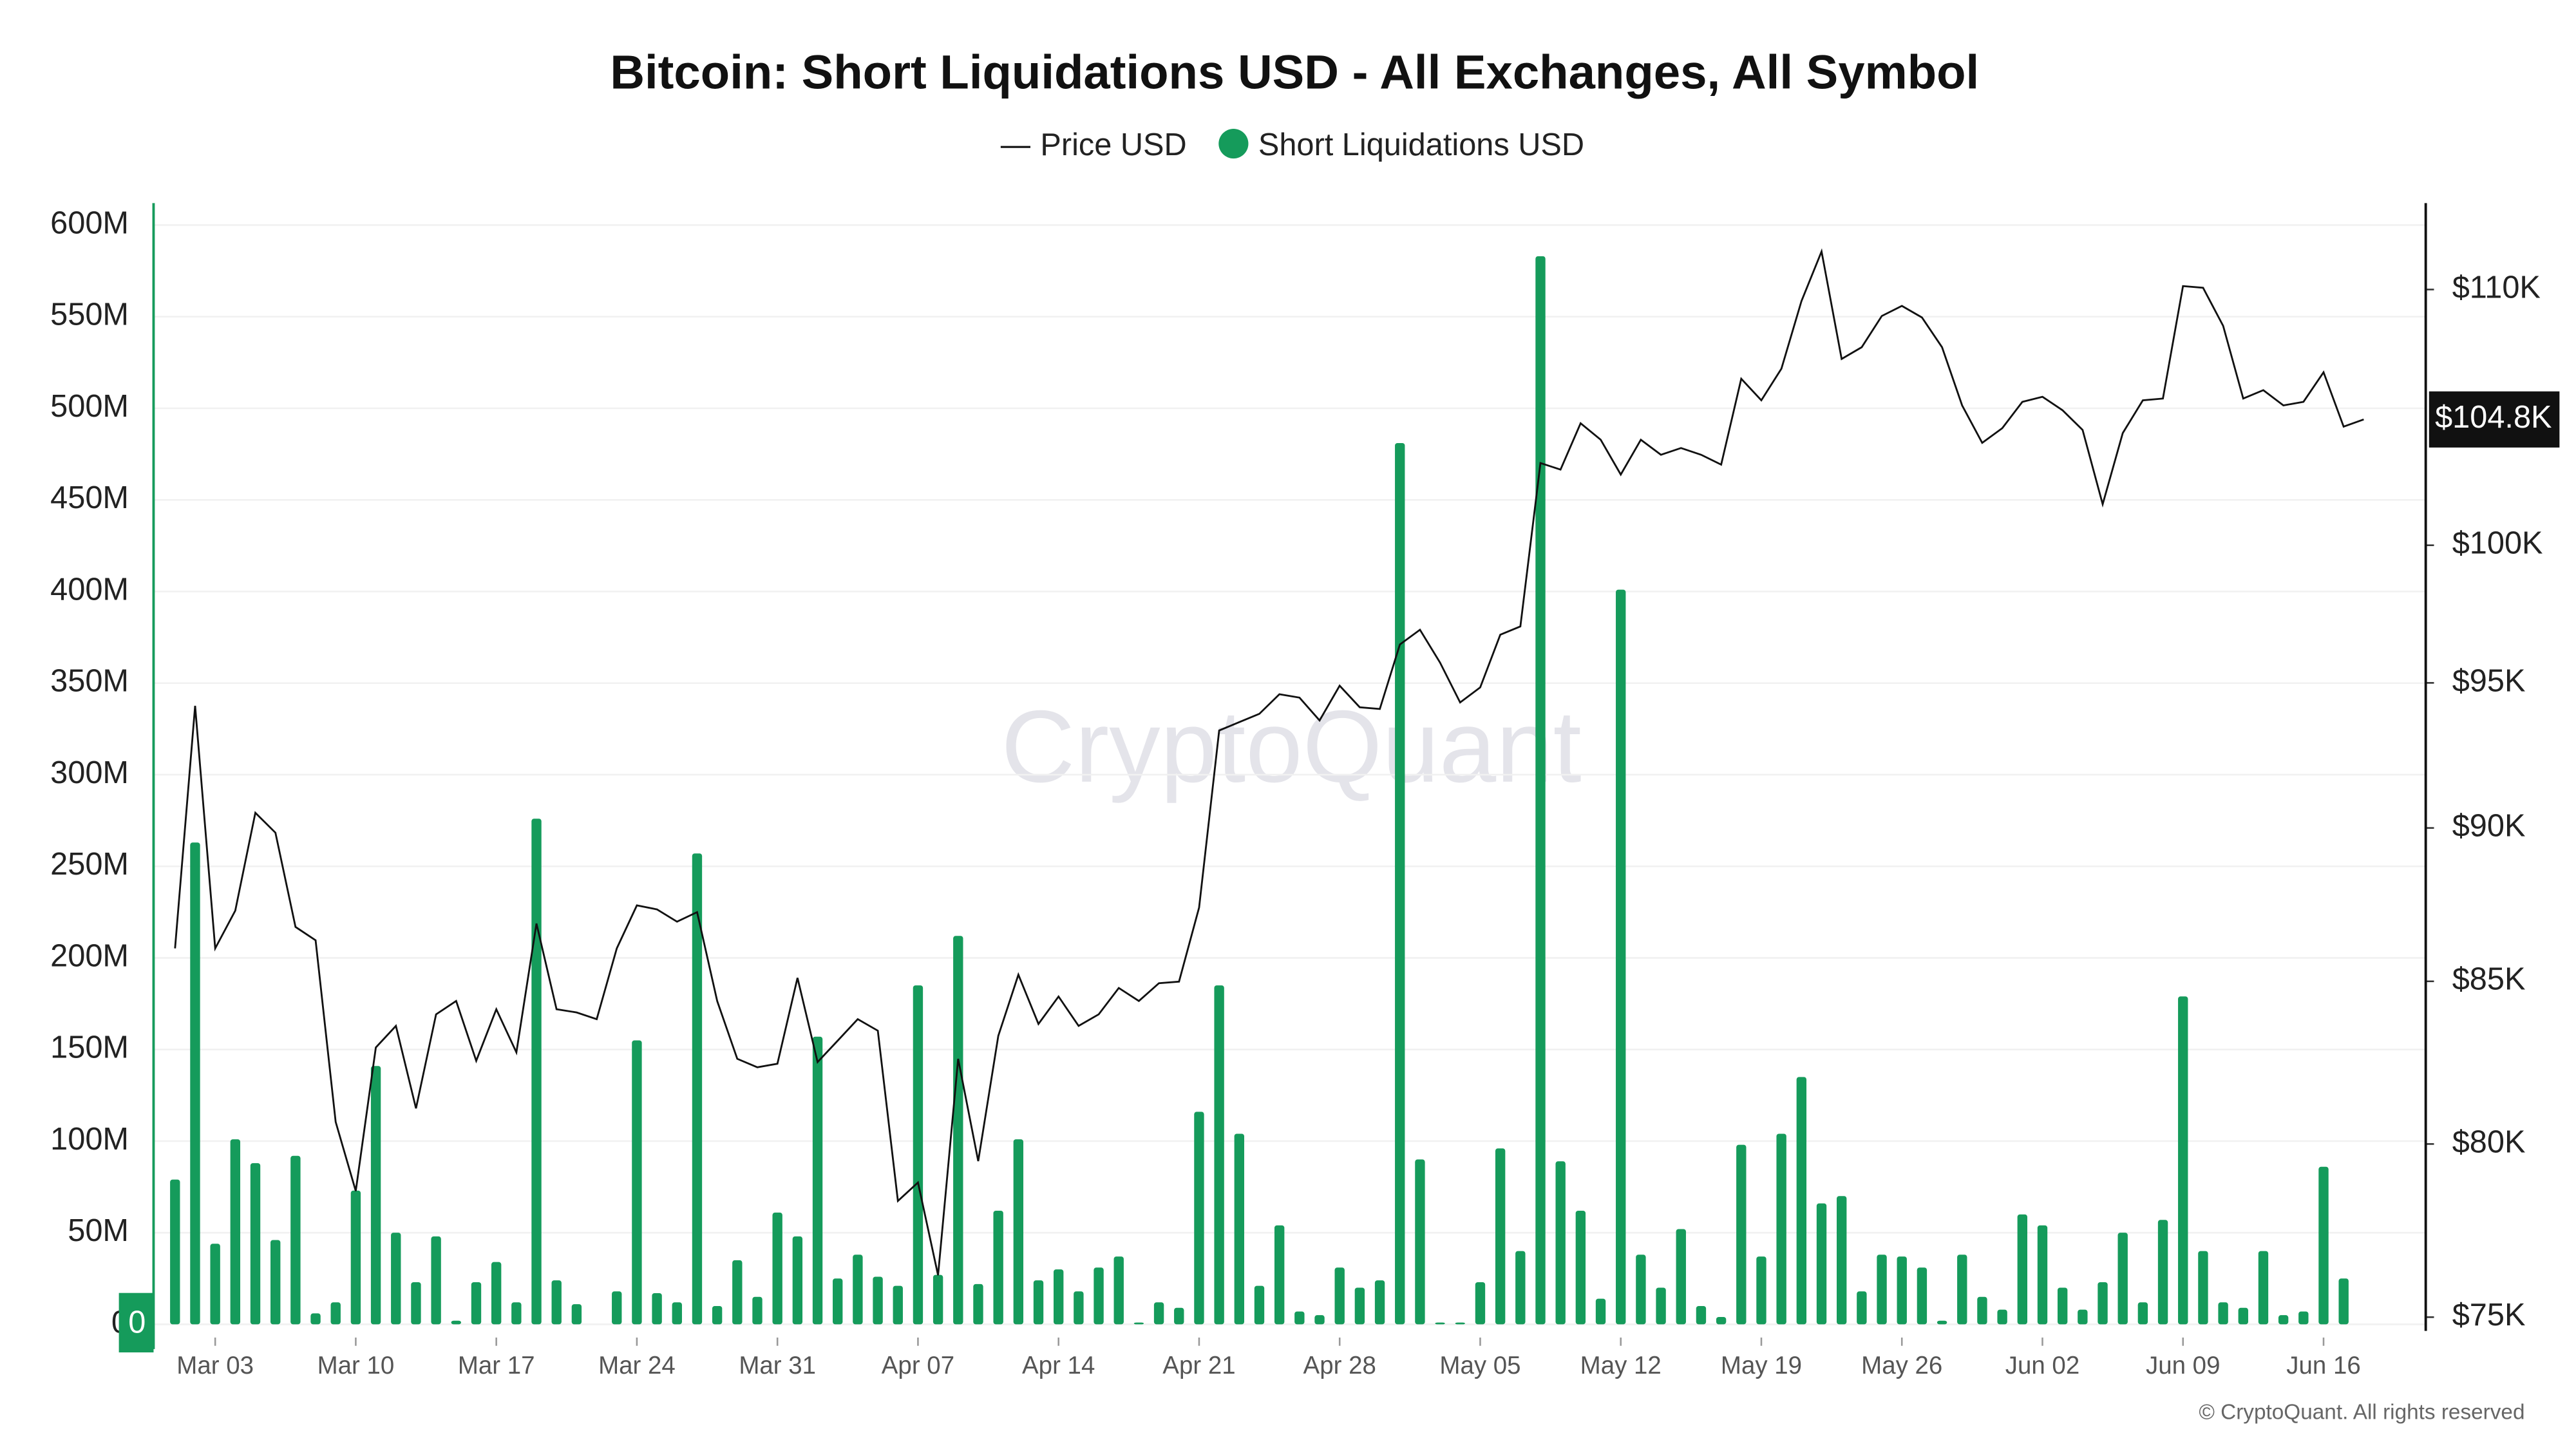 The height and width of the screenshot is (1449, 2576). I want to click on legend-label: Short Liquidations USD, so click(1421, 145).